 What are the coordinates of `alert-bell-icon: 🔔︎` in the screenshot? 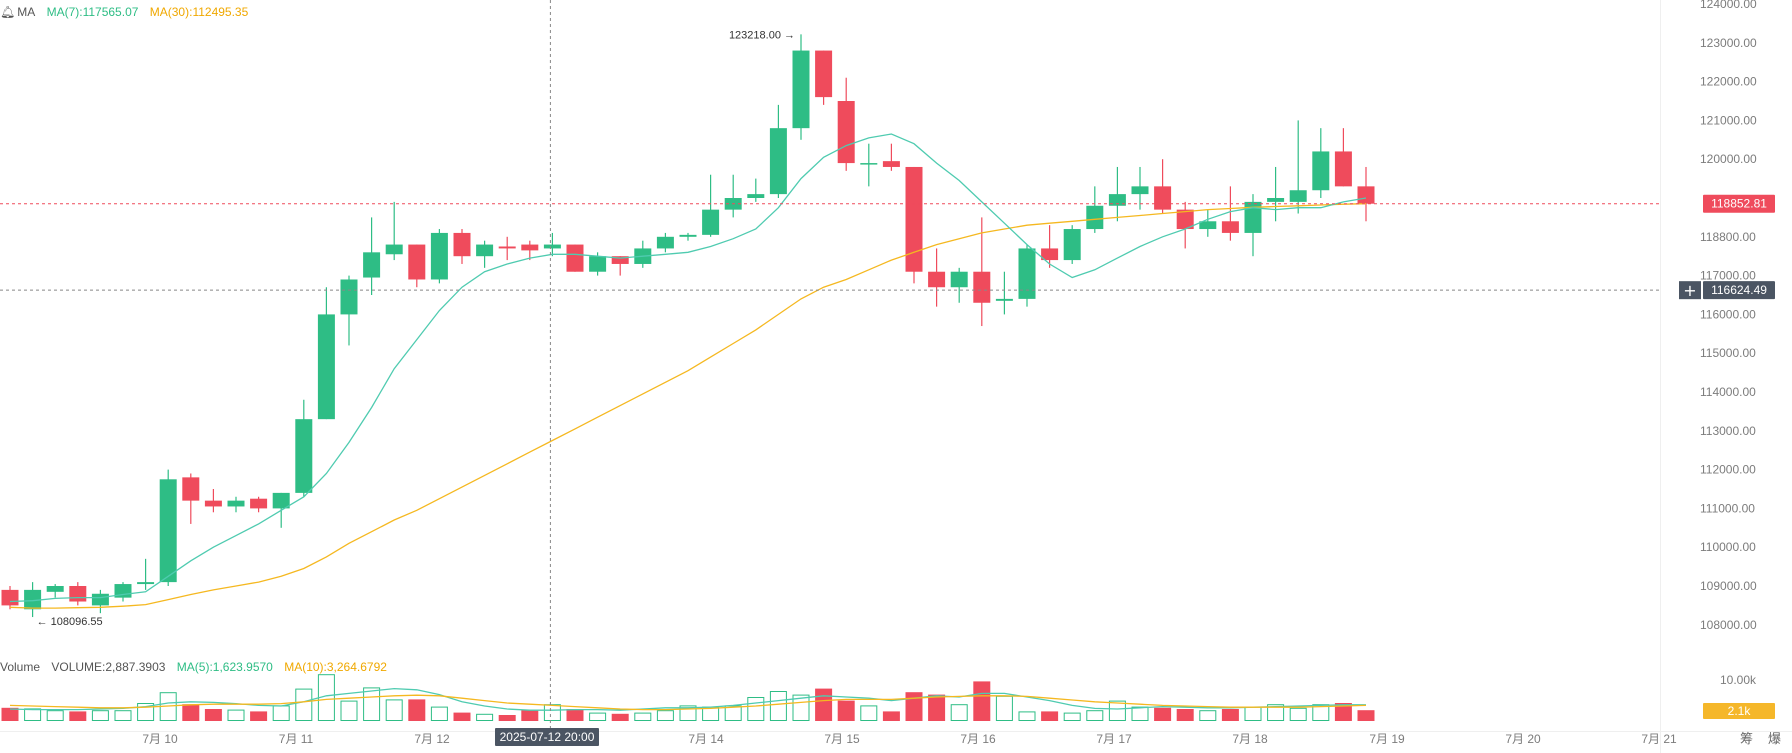 It's located at (8, 12).